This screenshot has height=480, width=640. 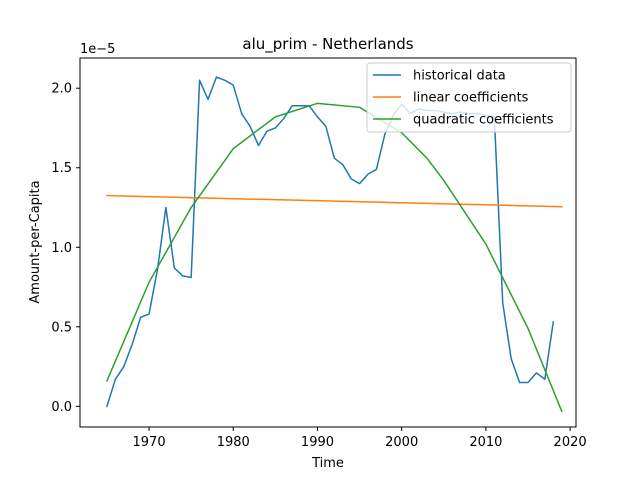 I want to click on legend-label-quadratic-coefficients: quadratic coefficients, so click(x=483, y=120).